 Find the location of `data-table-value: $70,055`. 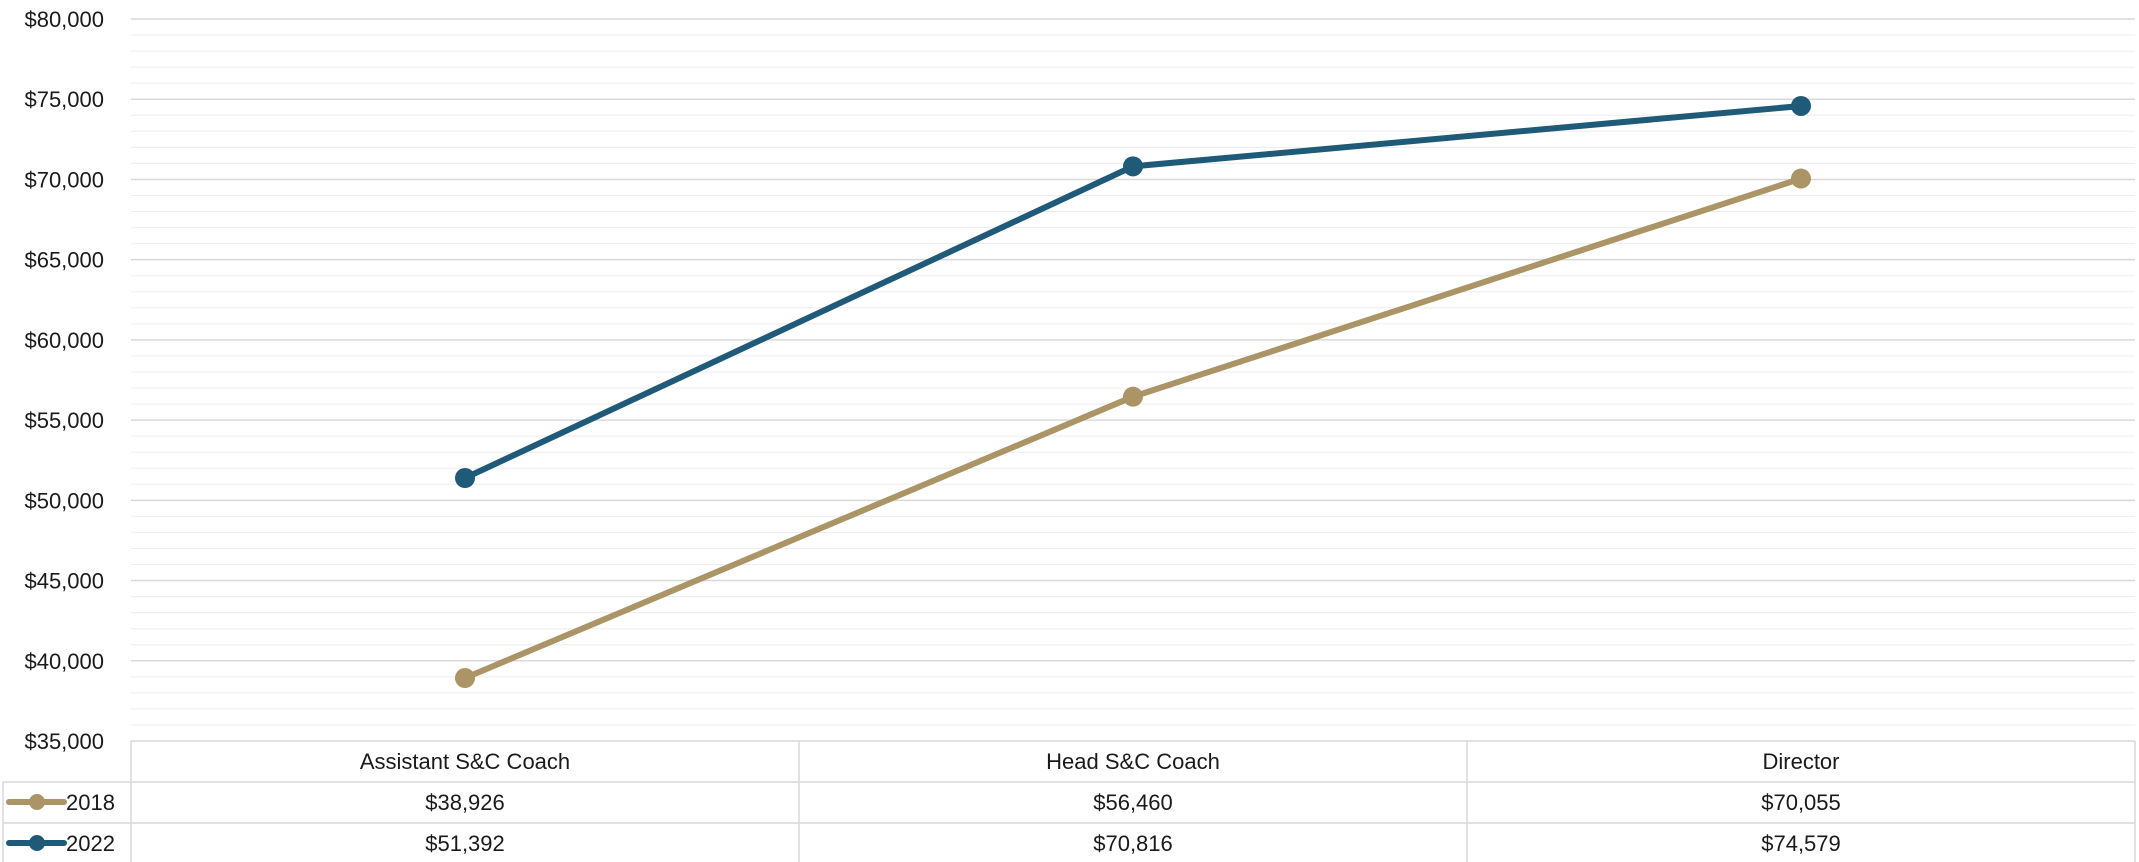

data-table-value: $70,055 is located at coordinates (1801, 802).